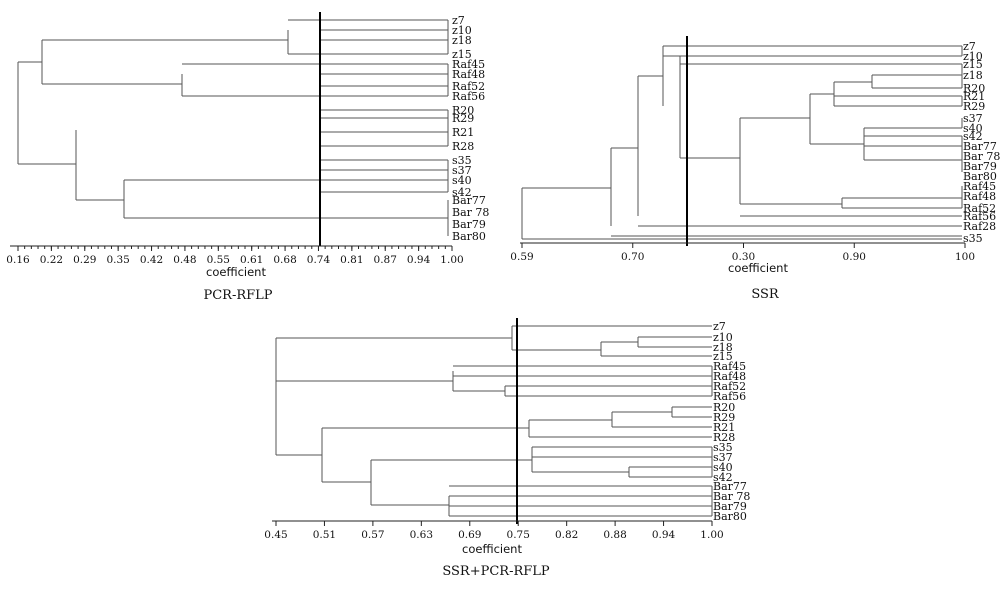 This screenshot has width=1000, height=589. Describe the element at coordinates (184, 260) in the screenshot. I see `tick-label: 0.48` at that location.